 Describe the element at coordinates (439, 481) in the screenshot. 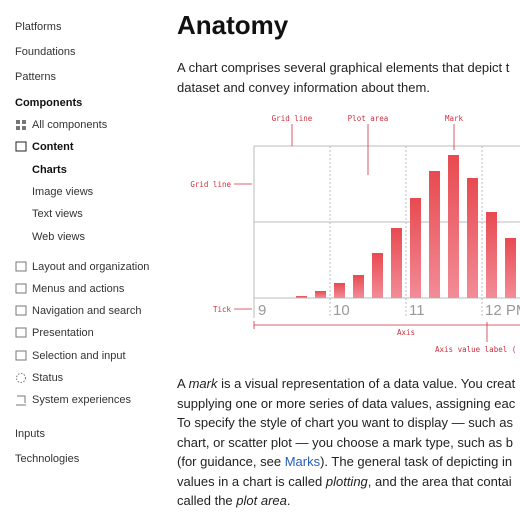

I see `text-run: , and the area that contai` at that location.